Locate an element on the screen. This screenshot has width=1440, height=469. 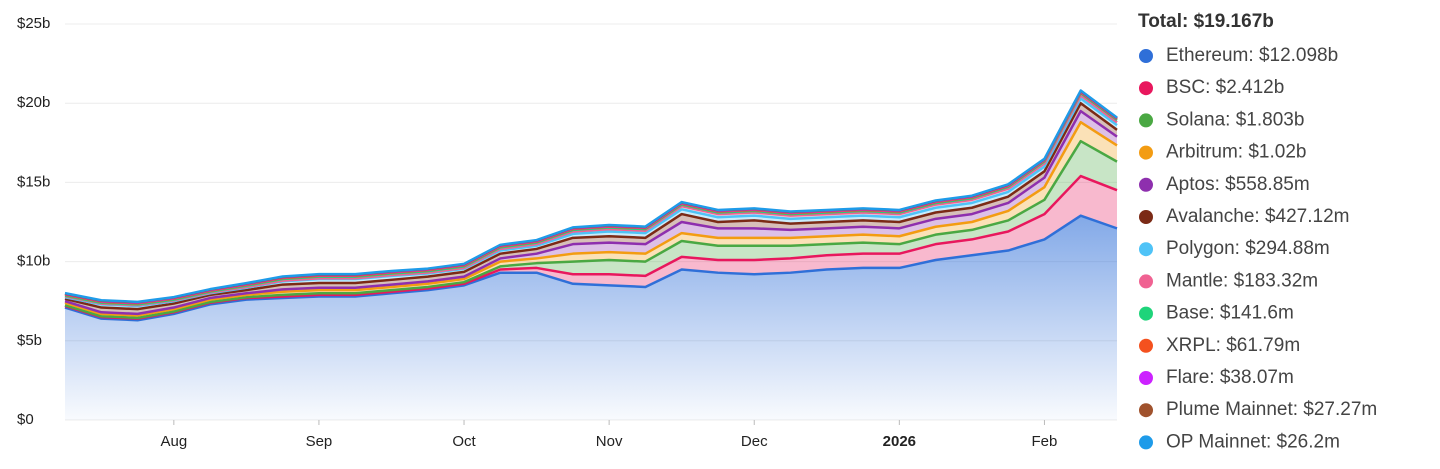
legend-name: Polygon is located at coordinates (1200, 248).